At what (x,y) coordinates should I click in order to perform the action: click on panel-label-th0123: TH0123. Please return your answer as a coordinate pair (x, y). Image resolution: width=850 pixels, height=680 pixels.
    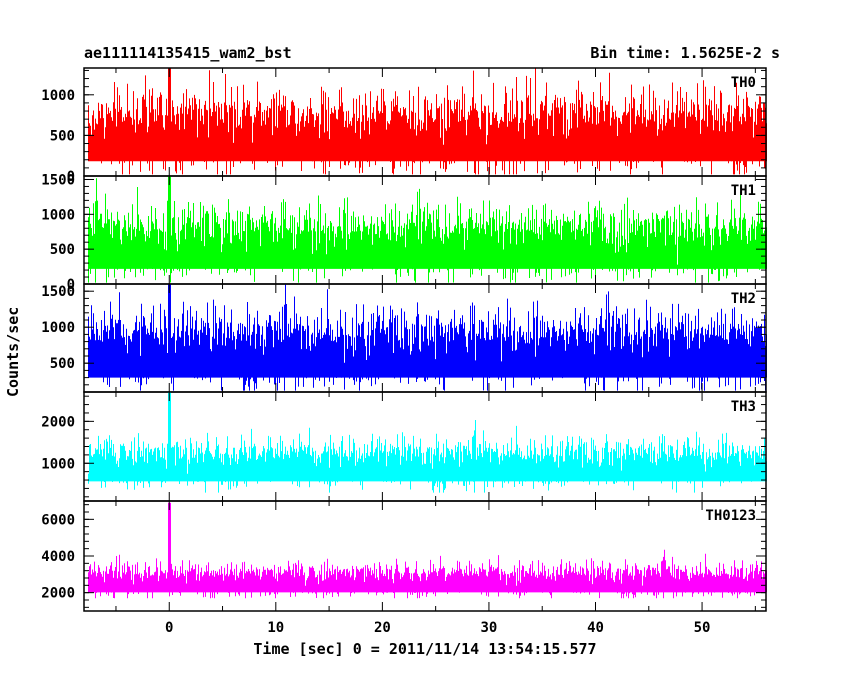
    Looking at the image, I should click on (730, 516).